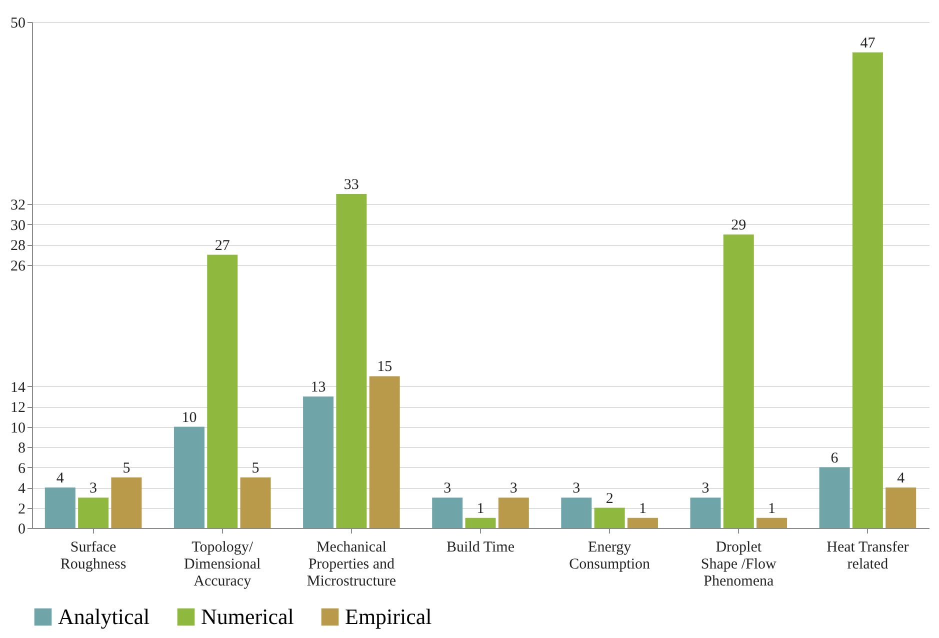  I want to click on y-tick-label: 2, so click(22, 509).